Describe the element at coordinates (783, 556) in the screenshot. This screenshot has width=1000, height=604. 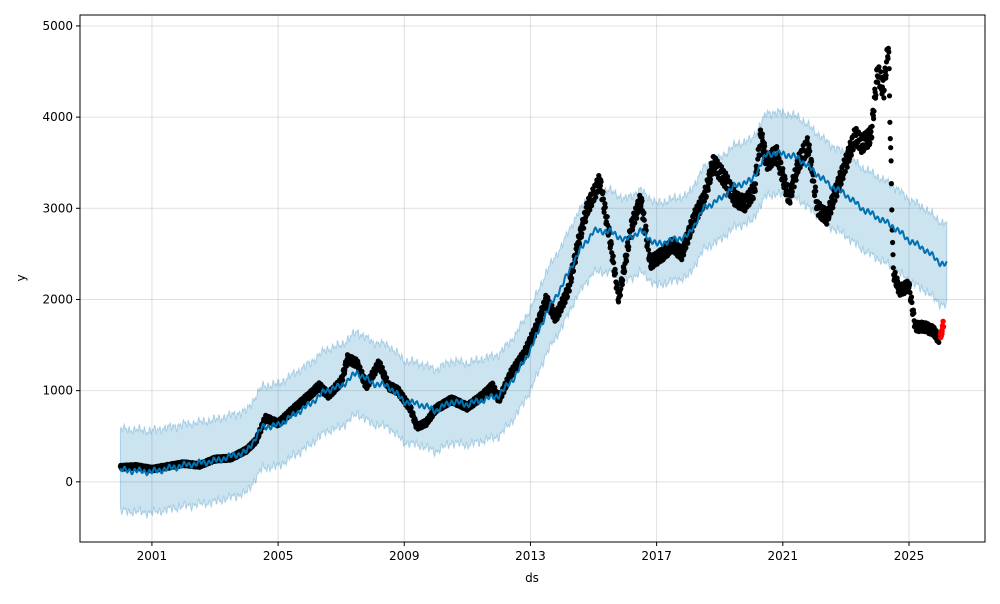
I see `x-tick-label: 2021` at that location.